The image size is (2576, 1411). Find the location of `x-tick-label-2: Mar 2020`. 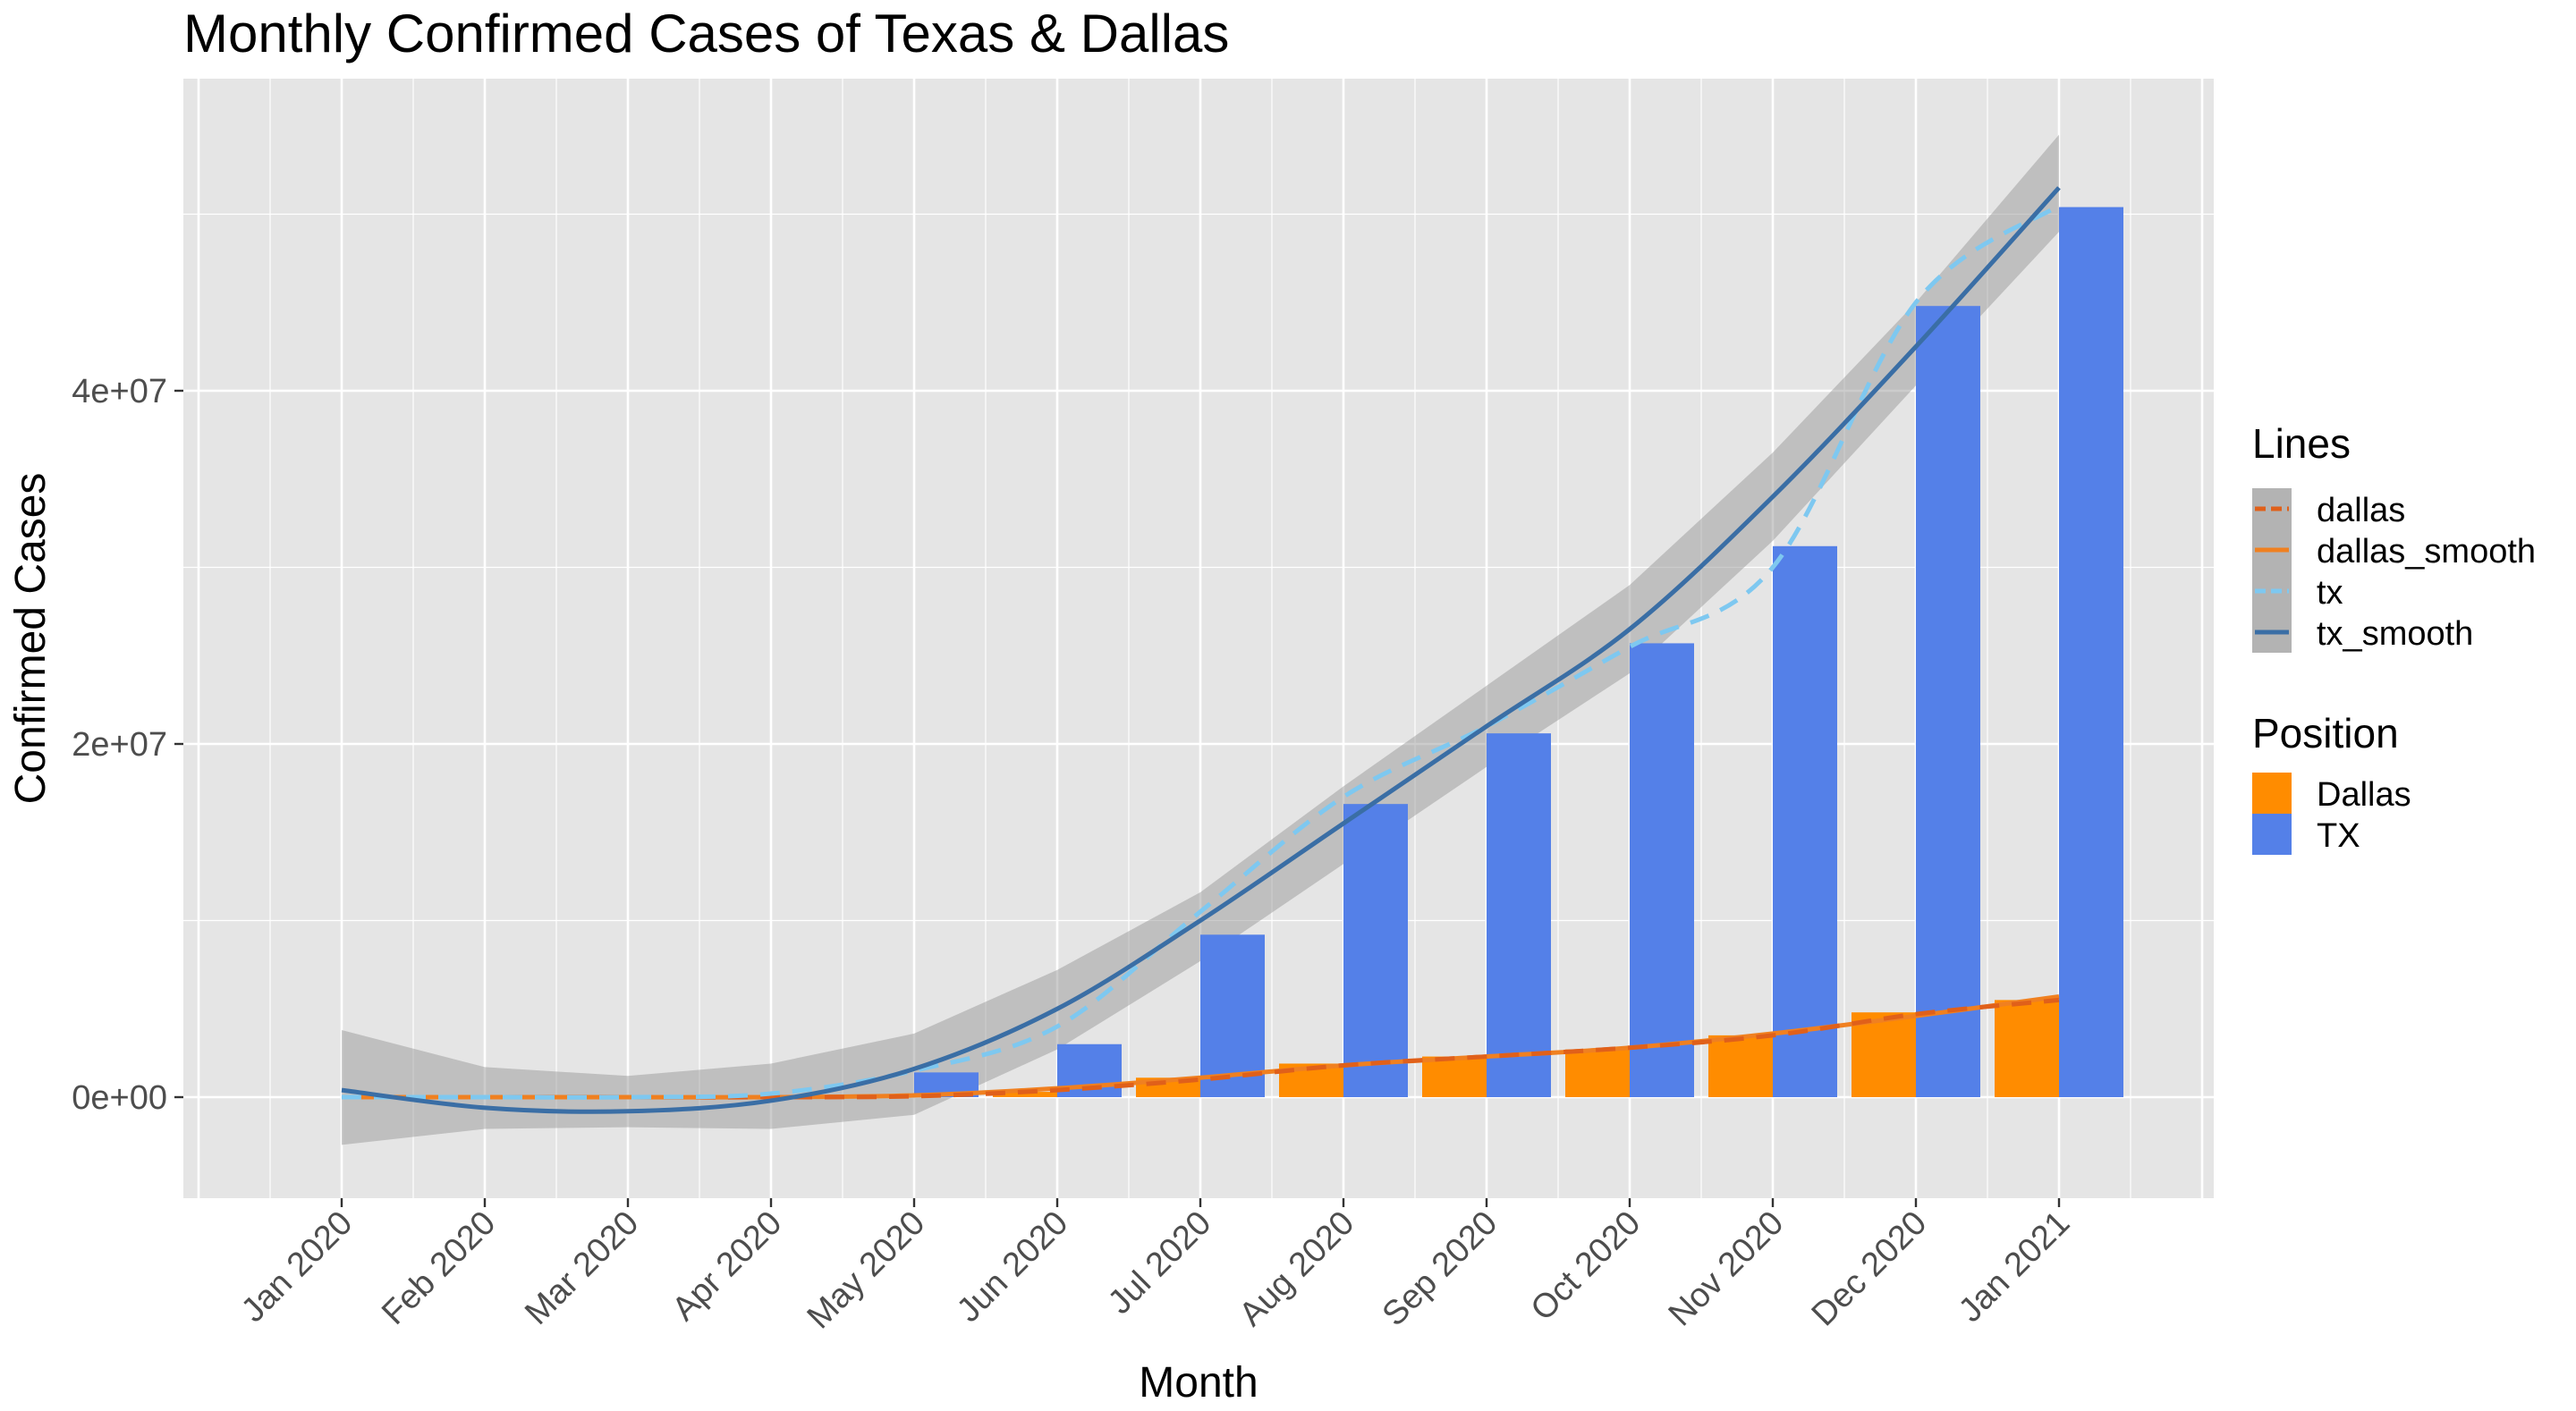

x-tick-label-2: Mar 2020 is located at coordinates (582, 1268).